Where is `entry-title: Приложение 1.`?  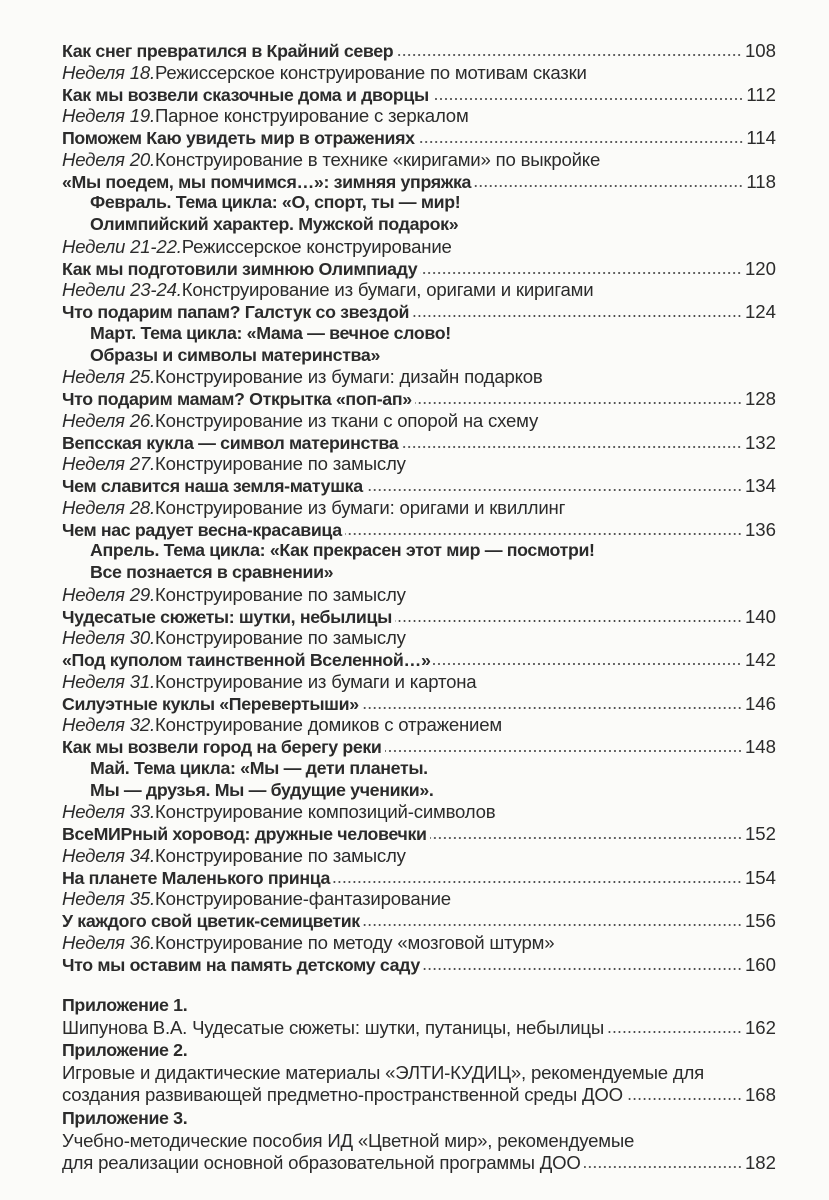
entry-title: Приложение 1. is located at coordinates (125, 1005).